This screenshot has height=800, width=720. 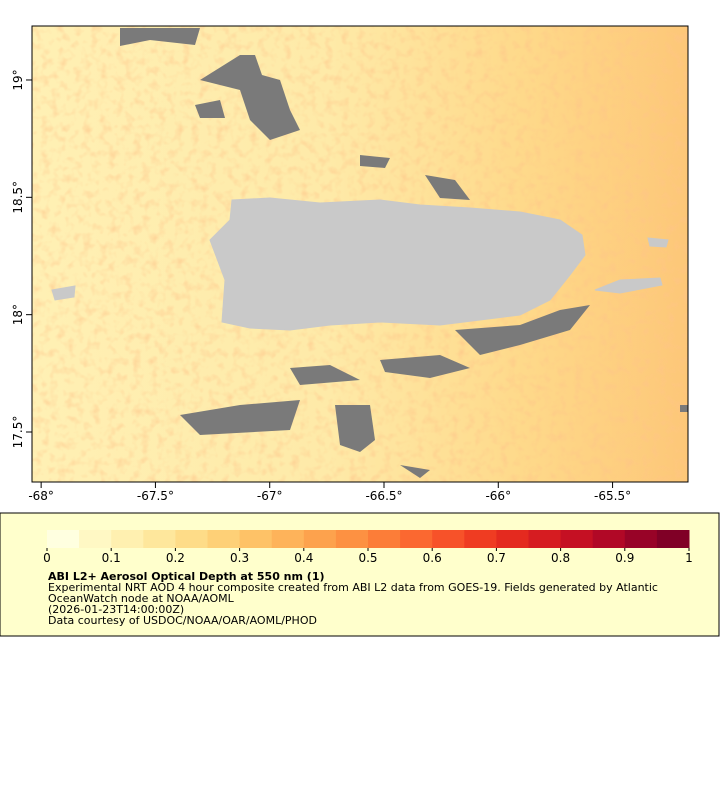 I want to click on x-tick-label: -68°, so click(x=41, y=496).